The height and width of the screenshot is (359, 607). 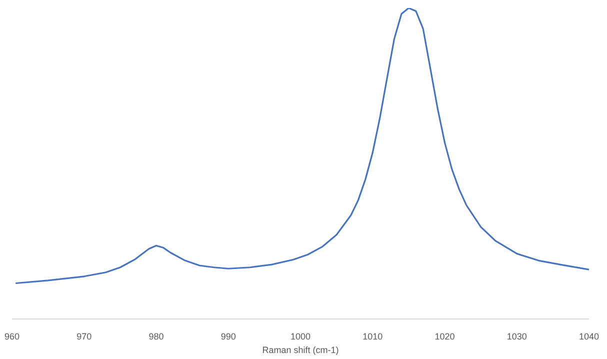 I want to click on x-tick-label: 1040, so click(x=589, y=336).